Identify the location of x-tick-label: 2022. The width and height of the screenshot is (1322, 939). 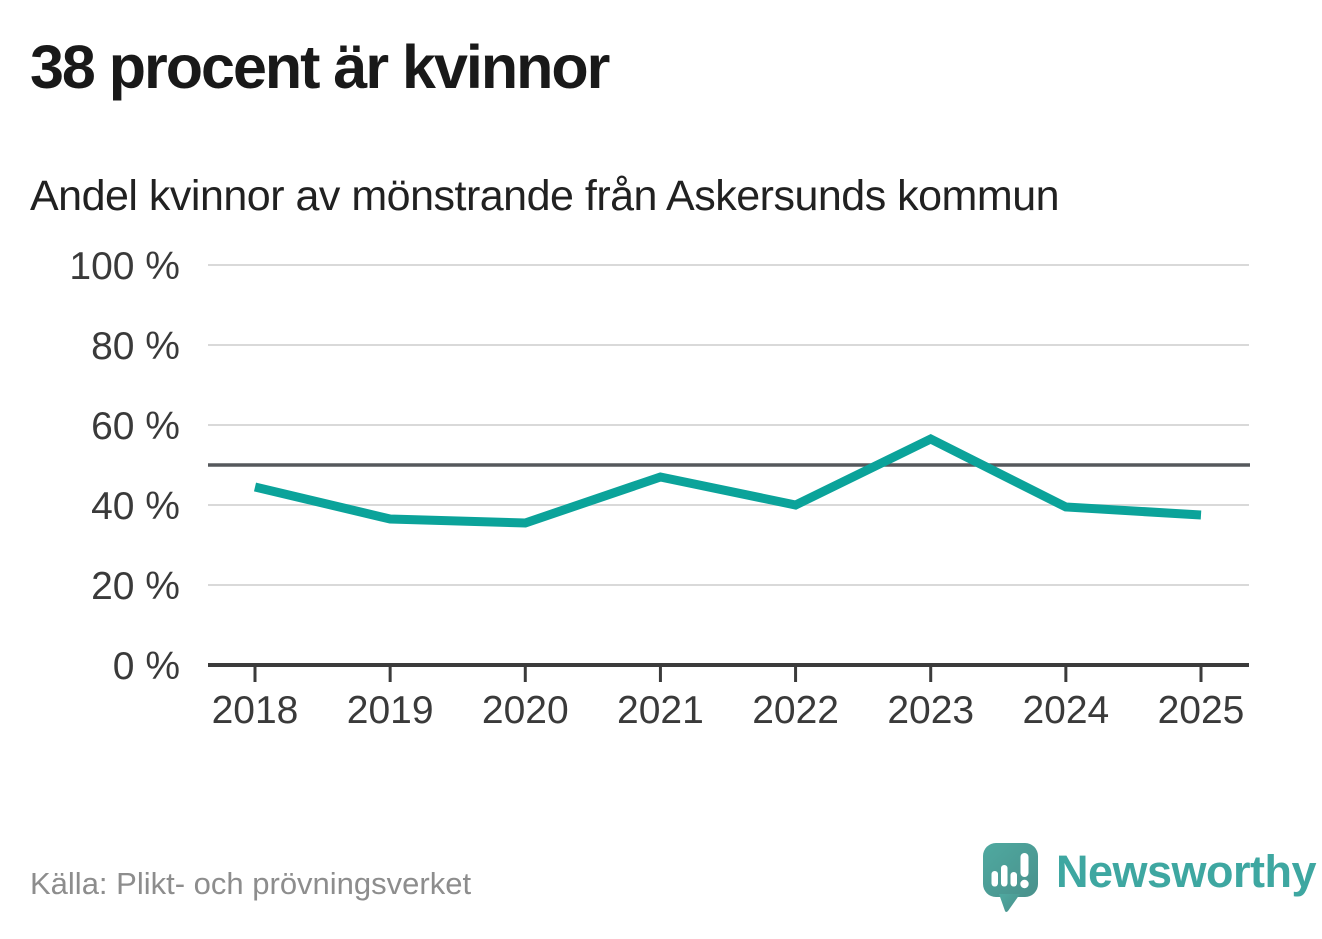
(795, 710).